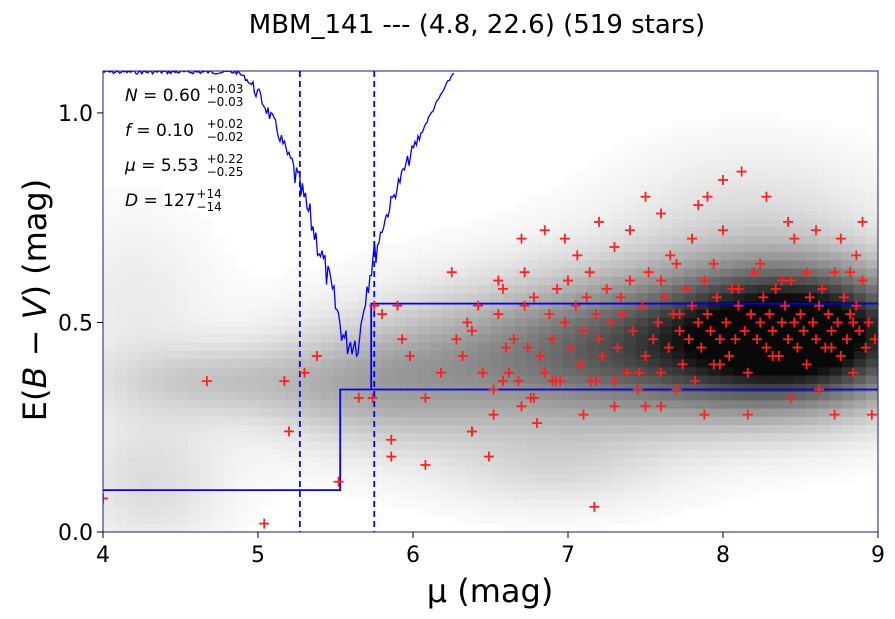 The image size is (895, 619). Describe the element at coordinates (258, 555) in the screenshot. I see `x-tick-label: 5` at that location.